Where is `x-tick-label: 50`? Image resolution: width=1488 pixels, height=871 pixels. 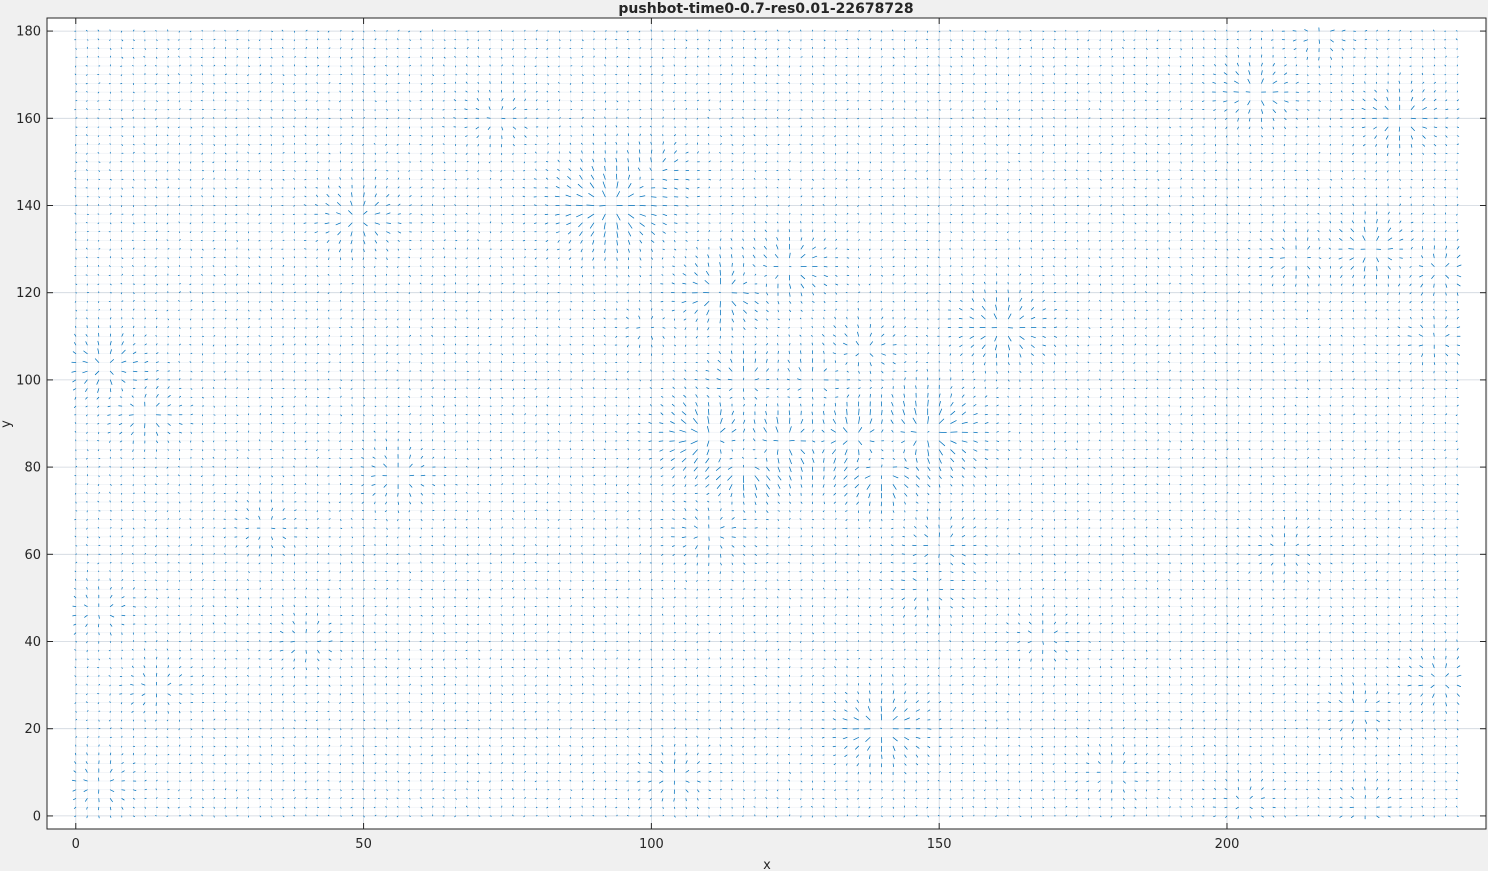 x-tick-label: 50 is located at coordinates (363, 844).